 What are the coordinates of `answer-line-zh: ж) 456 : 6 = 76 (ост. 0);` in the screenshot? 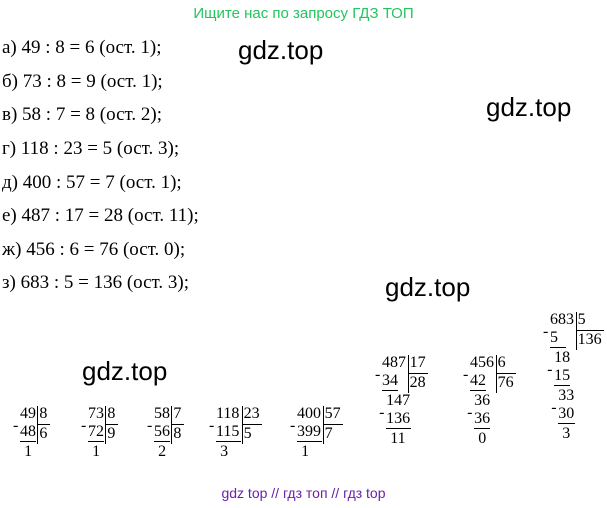 It's located at (94, 249).